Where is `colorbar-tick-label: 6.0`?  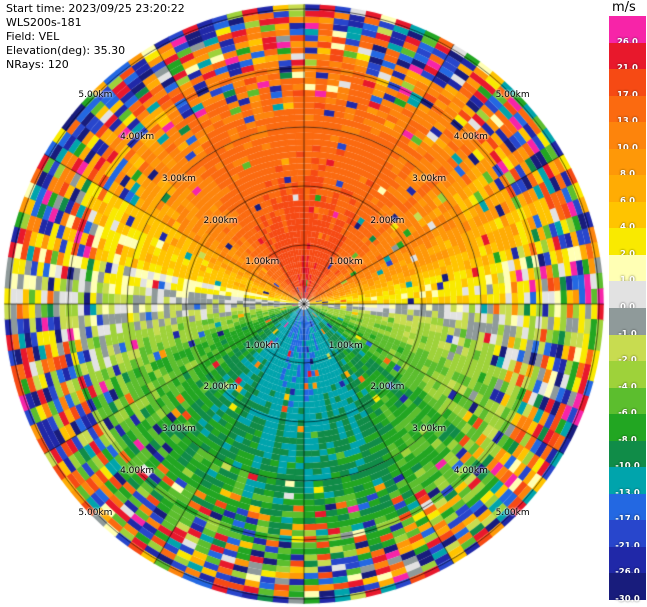 colorbar-tick-label: 6.0 is located at coordinates (627, 201).